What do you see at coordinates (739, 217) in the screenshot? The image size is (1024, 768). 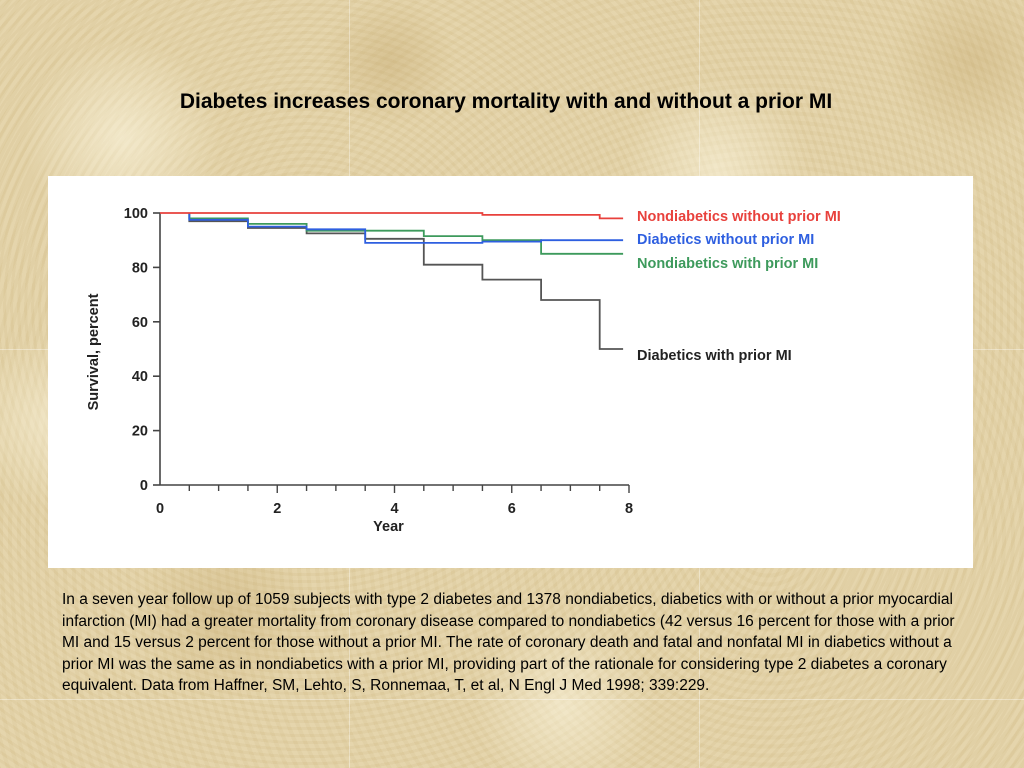 I see `legend-label-0: Nondiabetics without prior MI` at bounding box center [739, 217].